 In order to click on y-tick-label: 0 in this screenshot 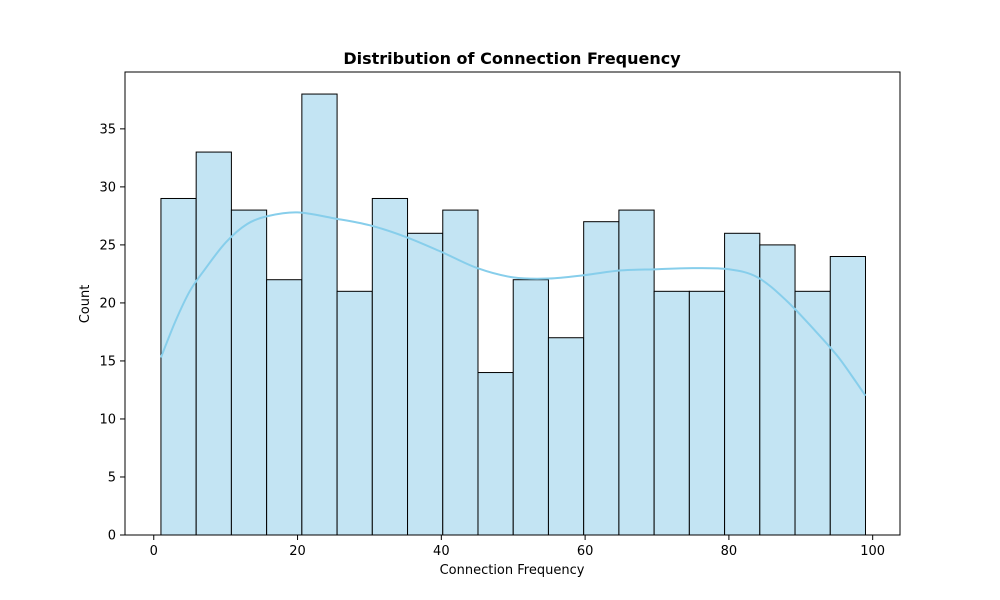, I will do `click(112, 536)`.